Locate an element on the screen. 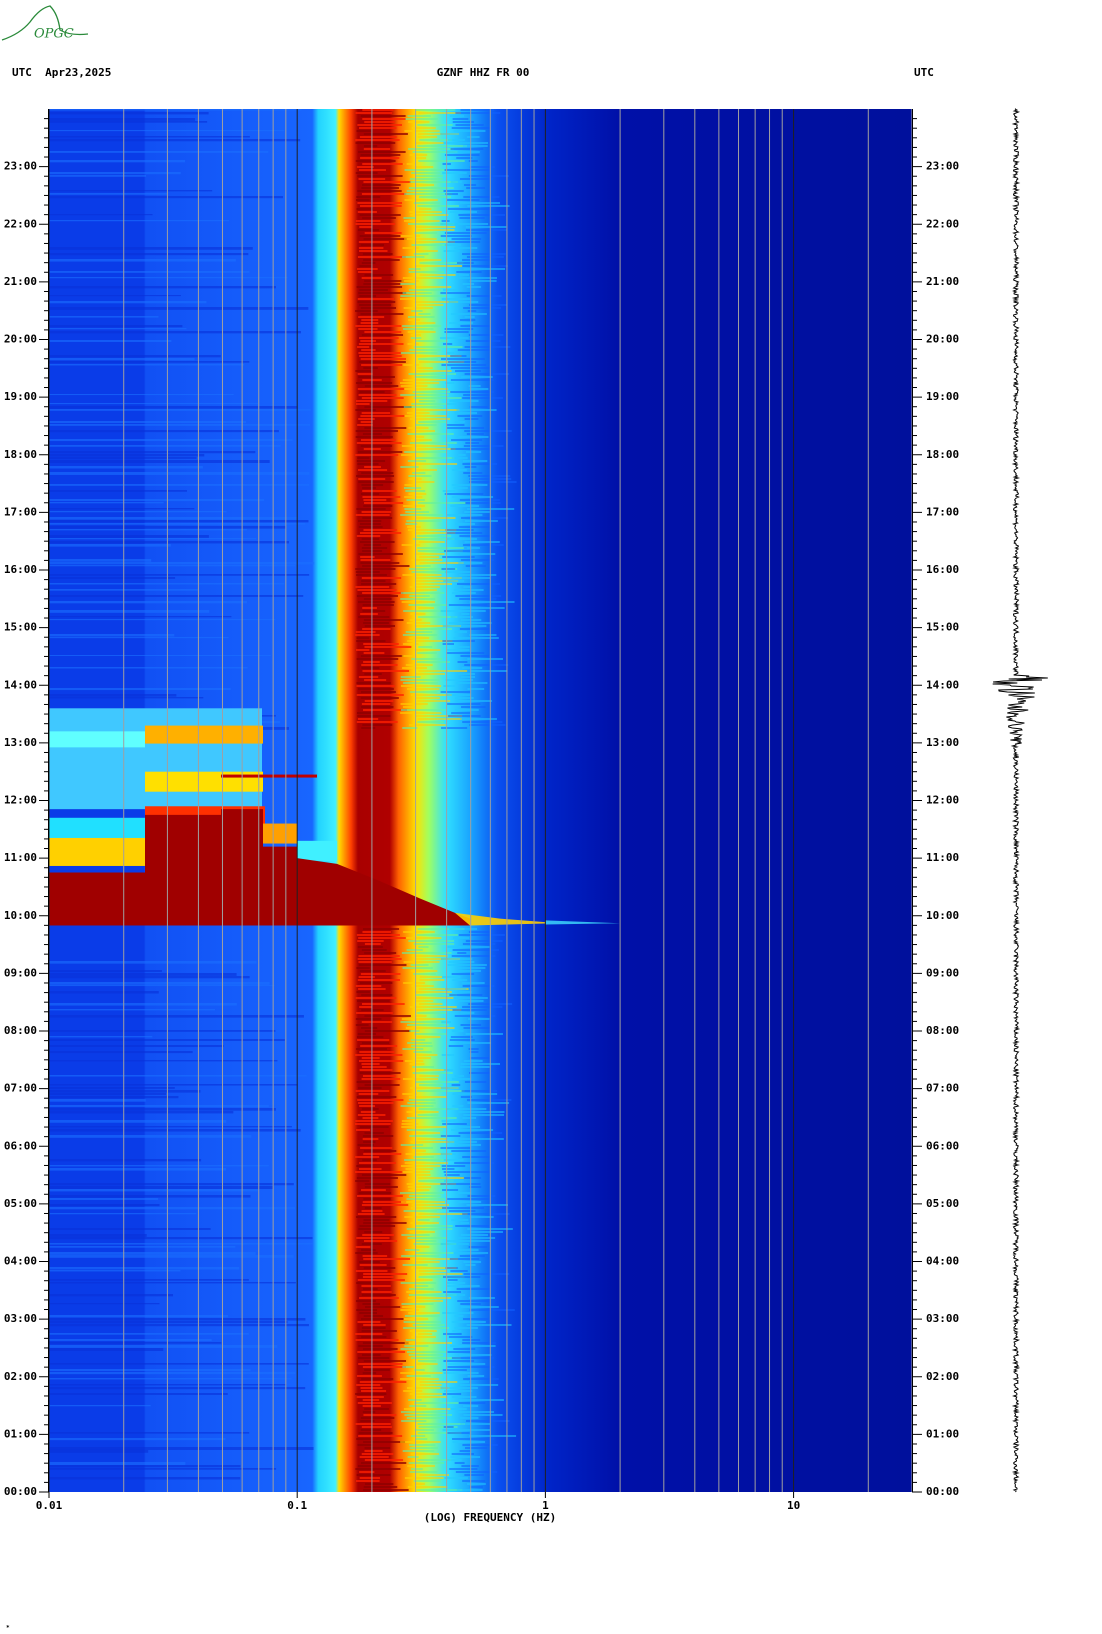  y-tick-label-right: 22:00 is located at coordinates (942, 223).